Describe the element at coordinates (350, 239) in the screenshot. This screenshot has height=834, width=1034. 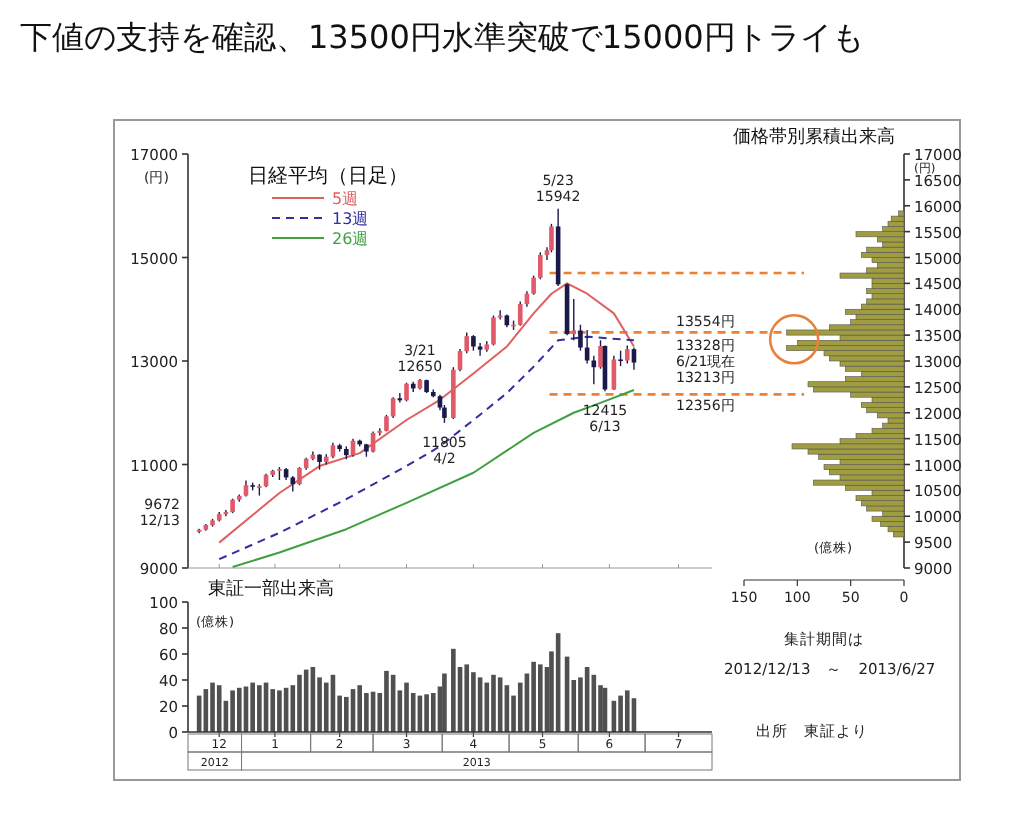
I see `legend-label: 26週` at that location.